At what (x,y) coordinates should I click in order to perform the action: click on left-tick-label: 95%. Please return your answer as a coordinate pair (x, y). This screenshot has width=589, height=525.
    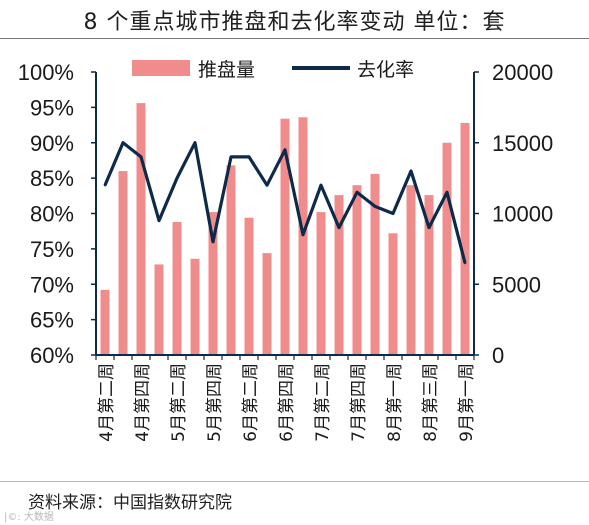
    Looking at the image, I should click on (52, 107).